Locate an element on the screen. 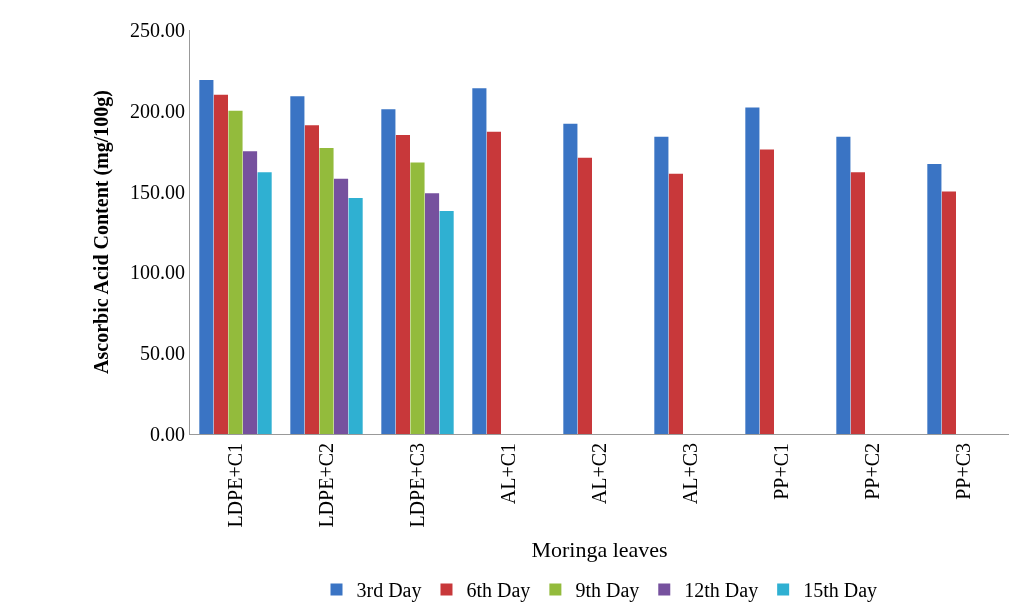 This screenshot has height=609, width=1034. x-axis-title: Moringa leaves is located at coordinates (599, 550).